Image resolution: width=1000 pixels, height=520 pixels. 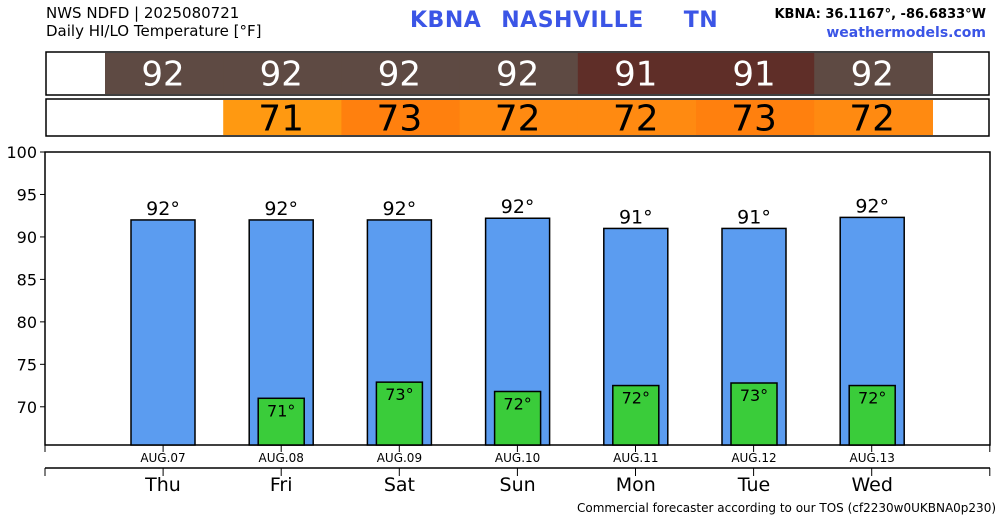 What do you see at coordinates (143, 13) in the screenshot?
I see `product-title: NWS NDFD | 2025080721` at bounding box center [143, 13].